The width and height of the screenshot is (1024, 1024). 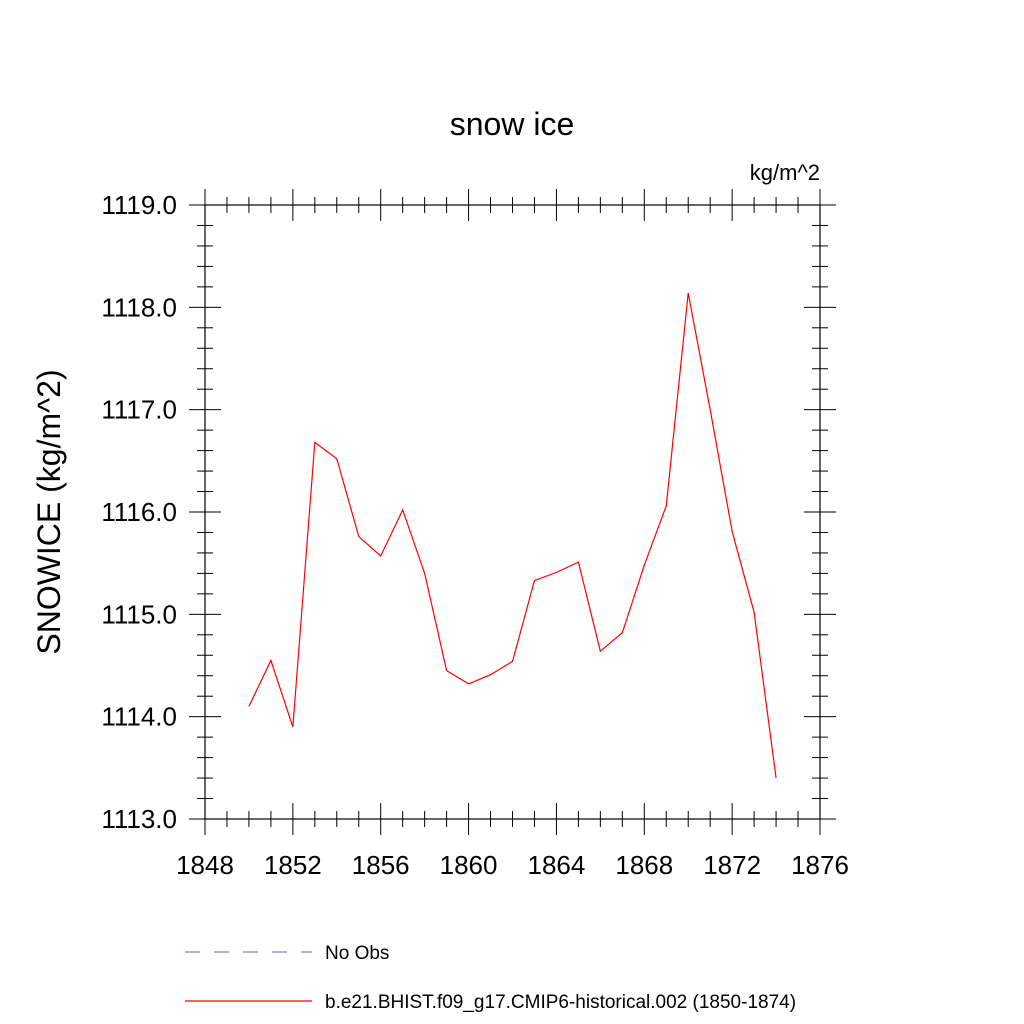 I want to click on y-tick-label: 1114.0, so click(x=139, y=717).